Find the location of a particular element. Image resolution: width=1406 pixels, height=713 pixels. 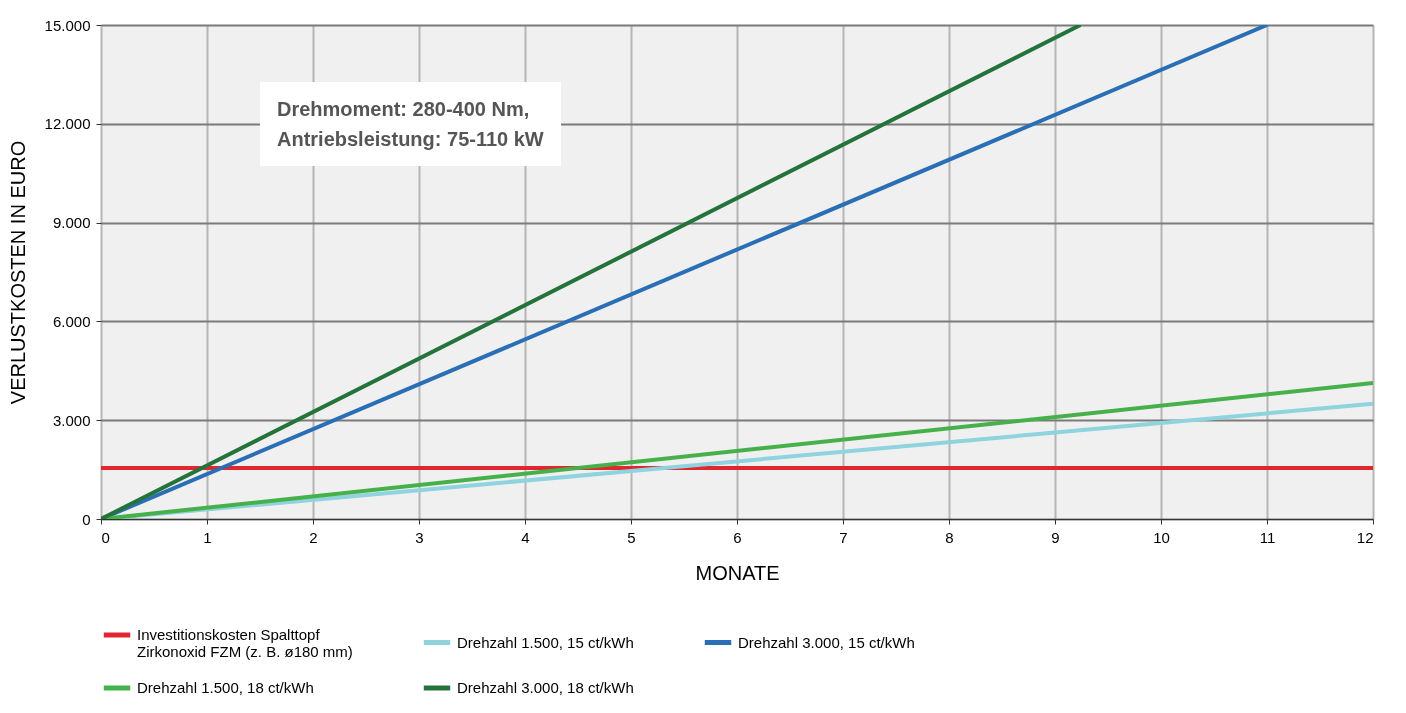

legend-label: Drehzahl 3.000, 15 ct/kWh is located at coordinates (826, 642).